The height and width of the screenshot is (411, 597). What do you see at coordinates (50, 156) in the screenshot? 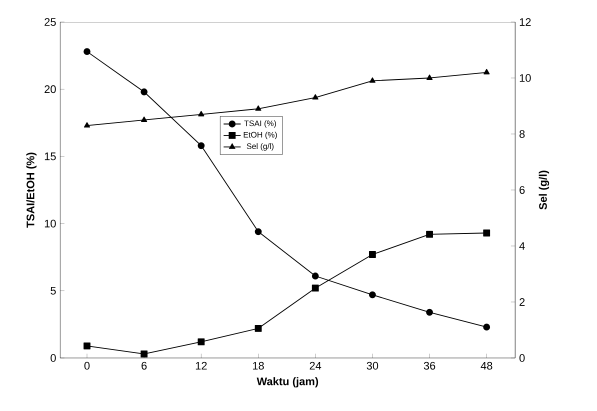
I see `y-tick-label: 15` at bounding box center [50, 156].